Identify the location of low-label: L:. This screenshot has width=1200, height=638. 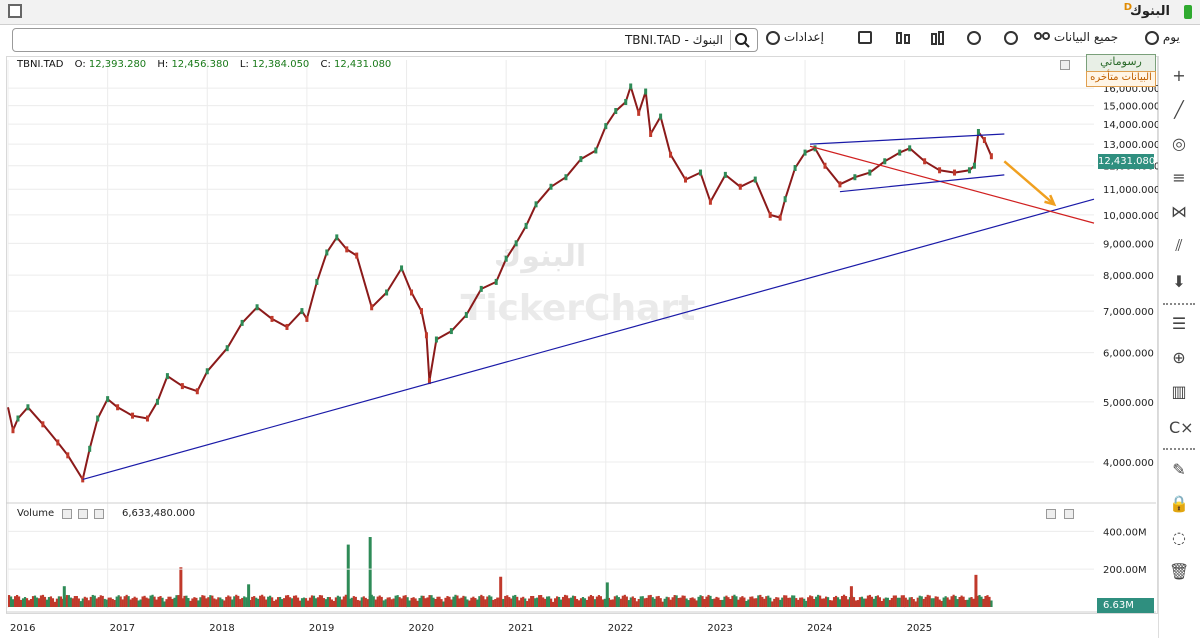
(244, 64).